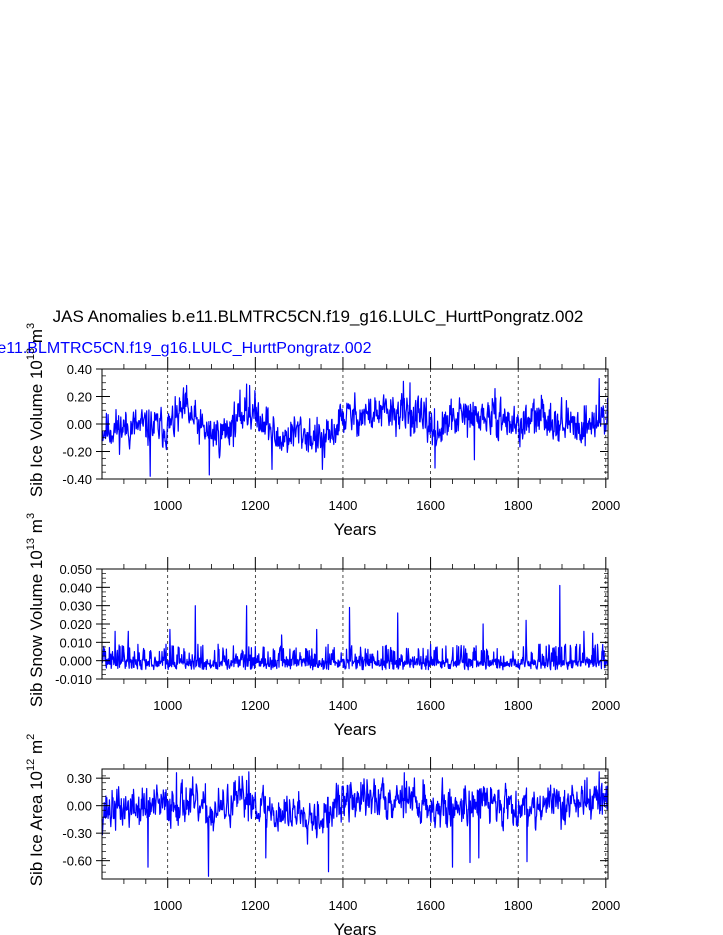 This screenshot has width=723, height=935. I want to click on y-tick-label: 0.050, so click(75, 569).